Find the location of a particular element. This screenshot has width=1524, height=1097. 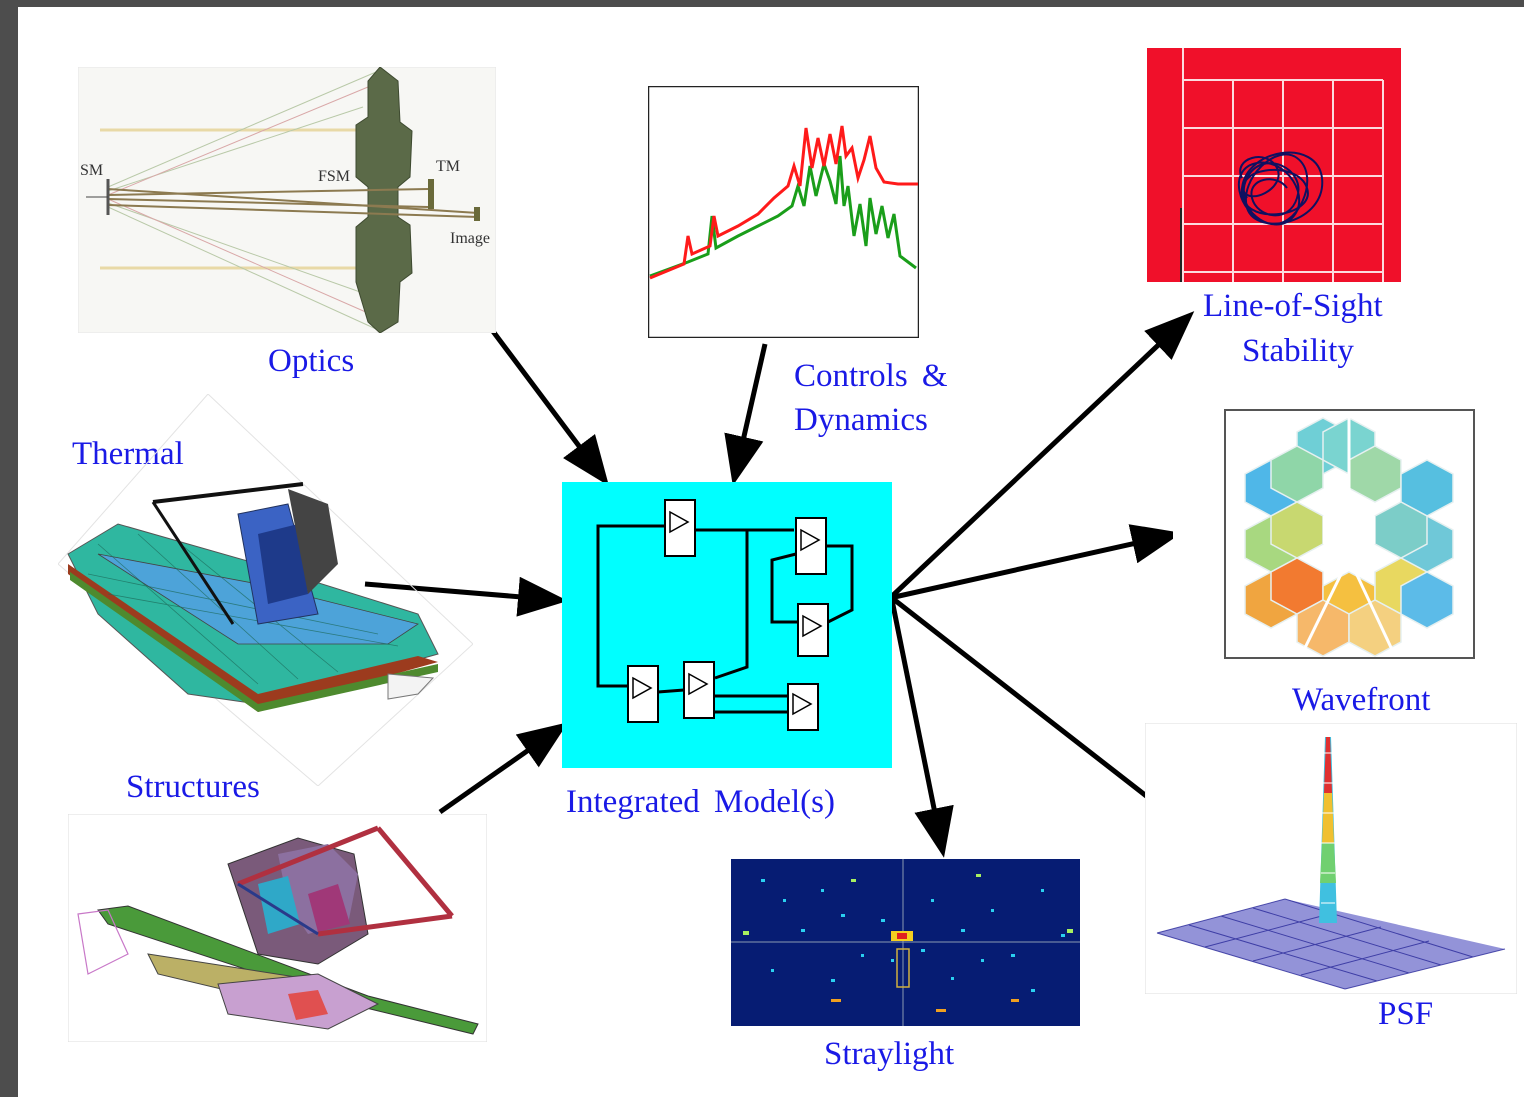

label-wavefront: Wavefront is located at coordinates (1361, 700).